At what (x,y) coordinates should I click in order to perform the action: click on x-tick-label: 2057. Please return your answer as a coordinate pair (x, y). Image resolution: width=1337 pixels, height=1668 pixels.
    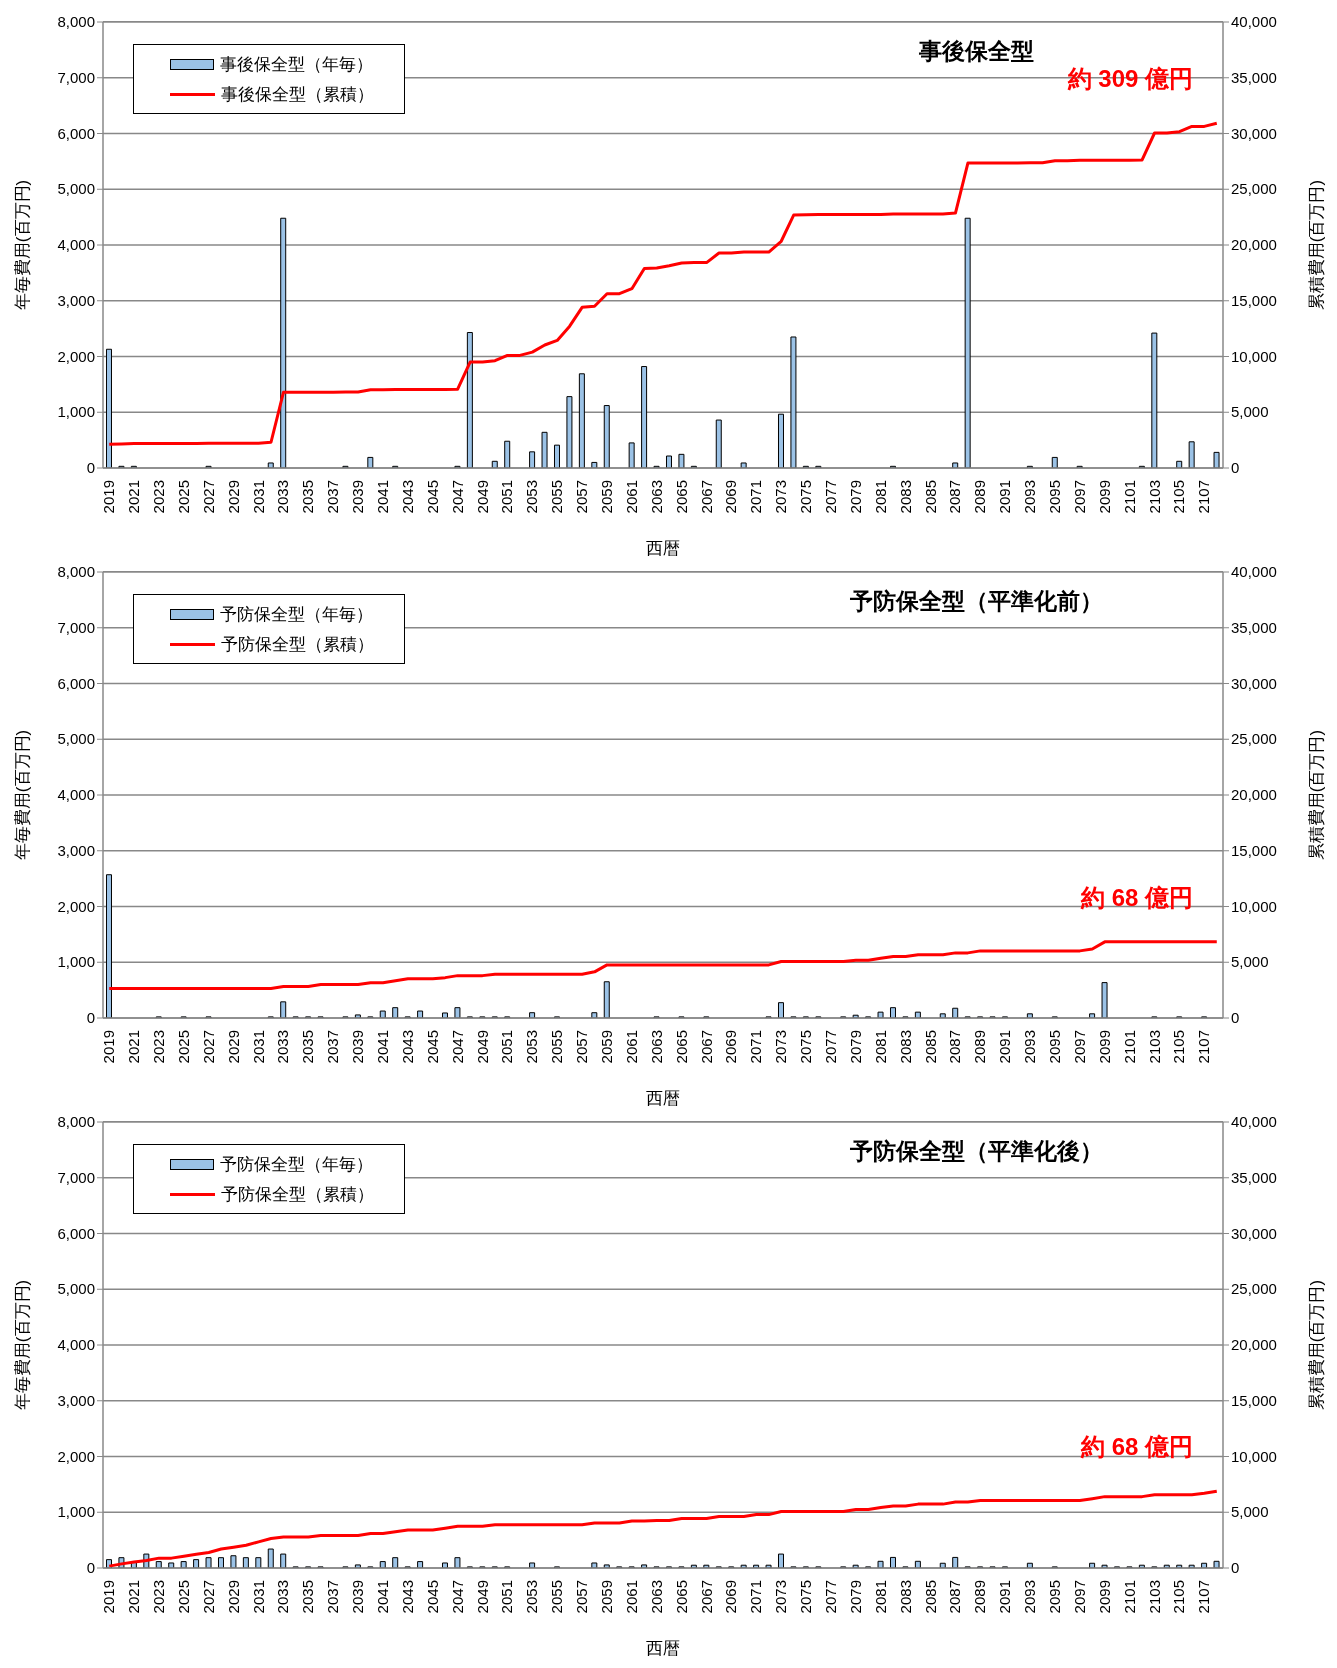
    Looking at the image, I should click on (582, 1597).